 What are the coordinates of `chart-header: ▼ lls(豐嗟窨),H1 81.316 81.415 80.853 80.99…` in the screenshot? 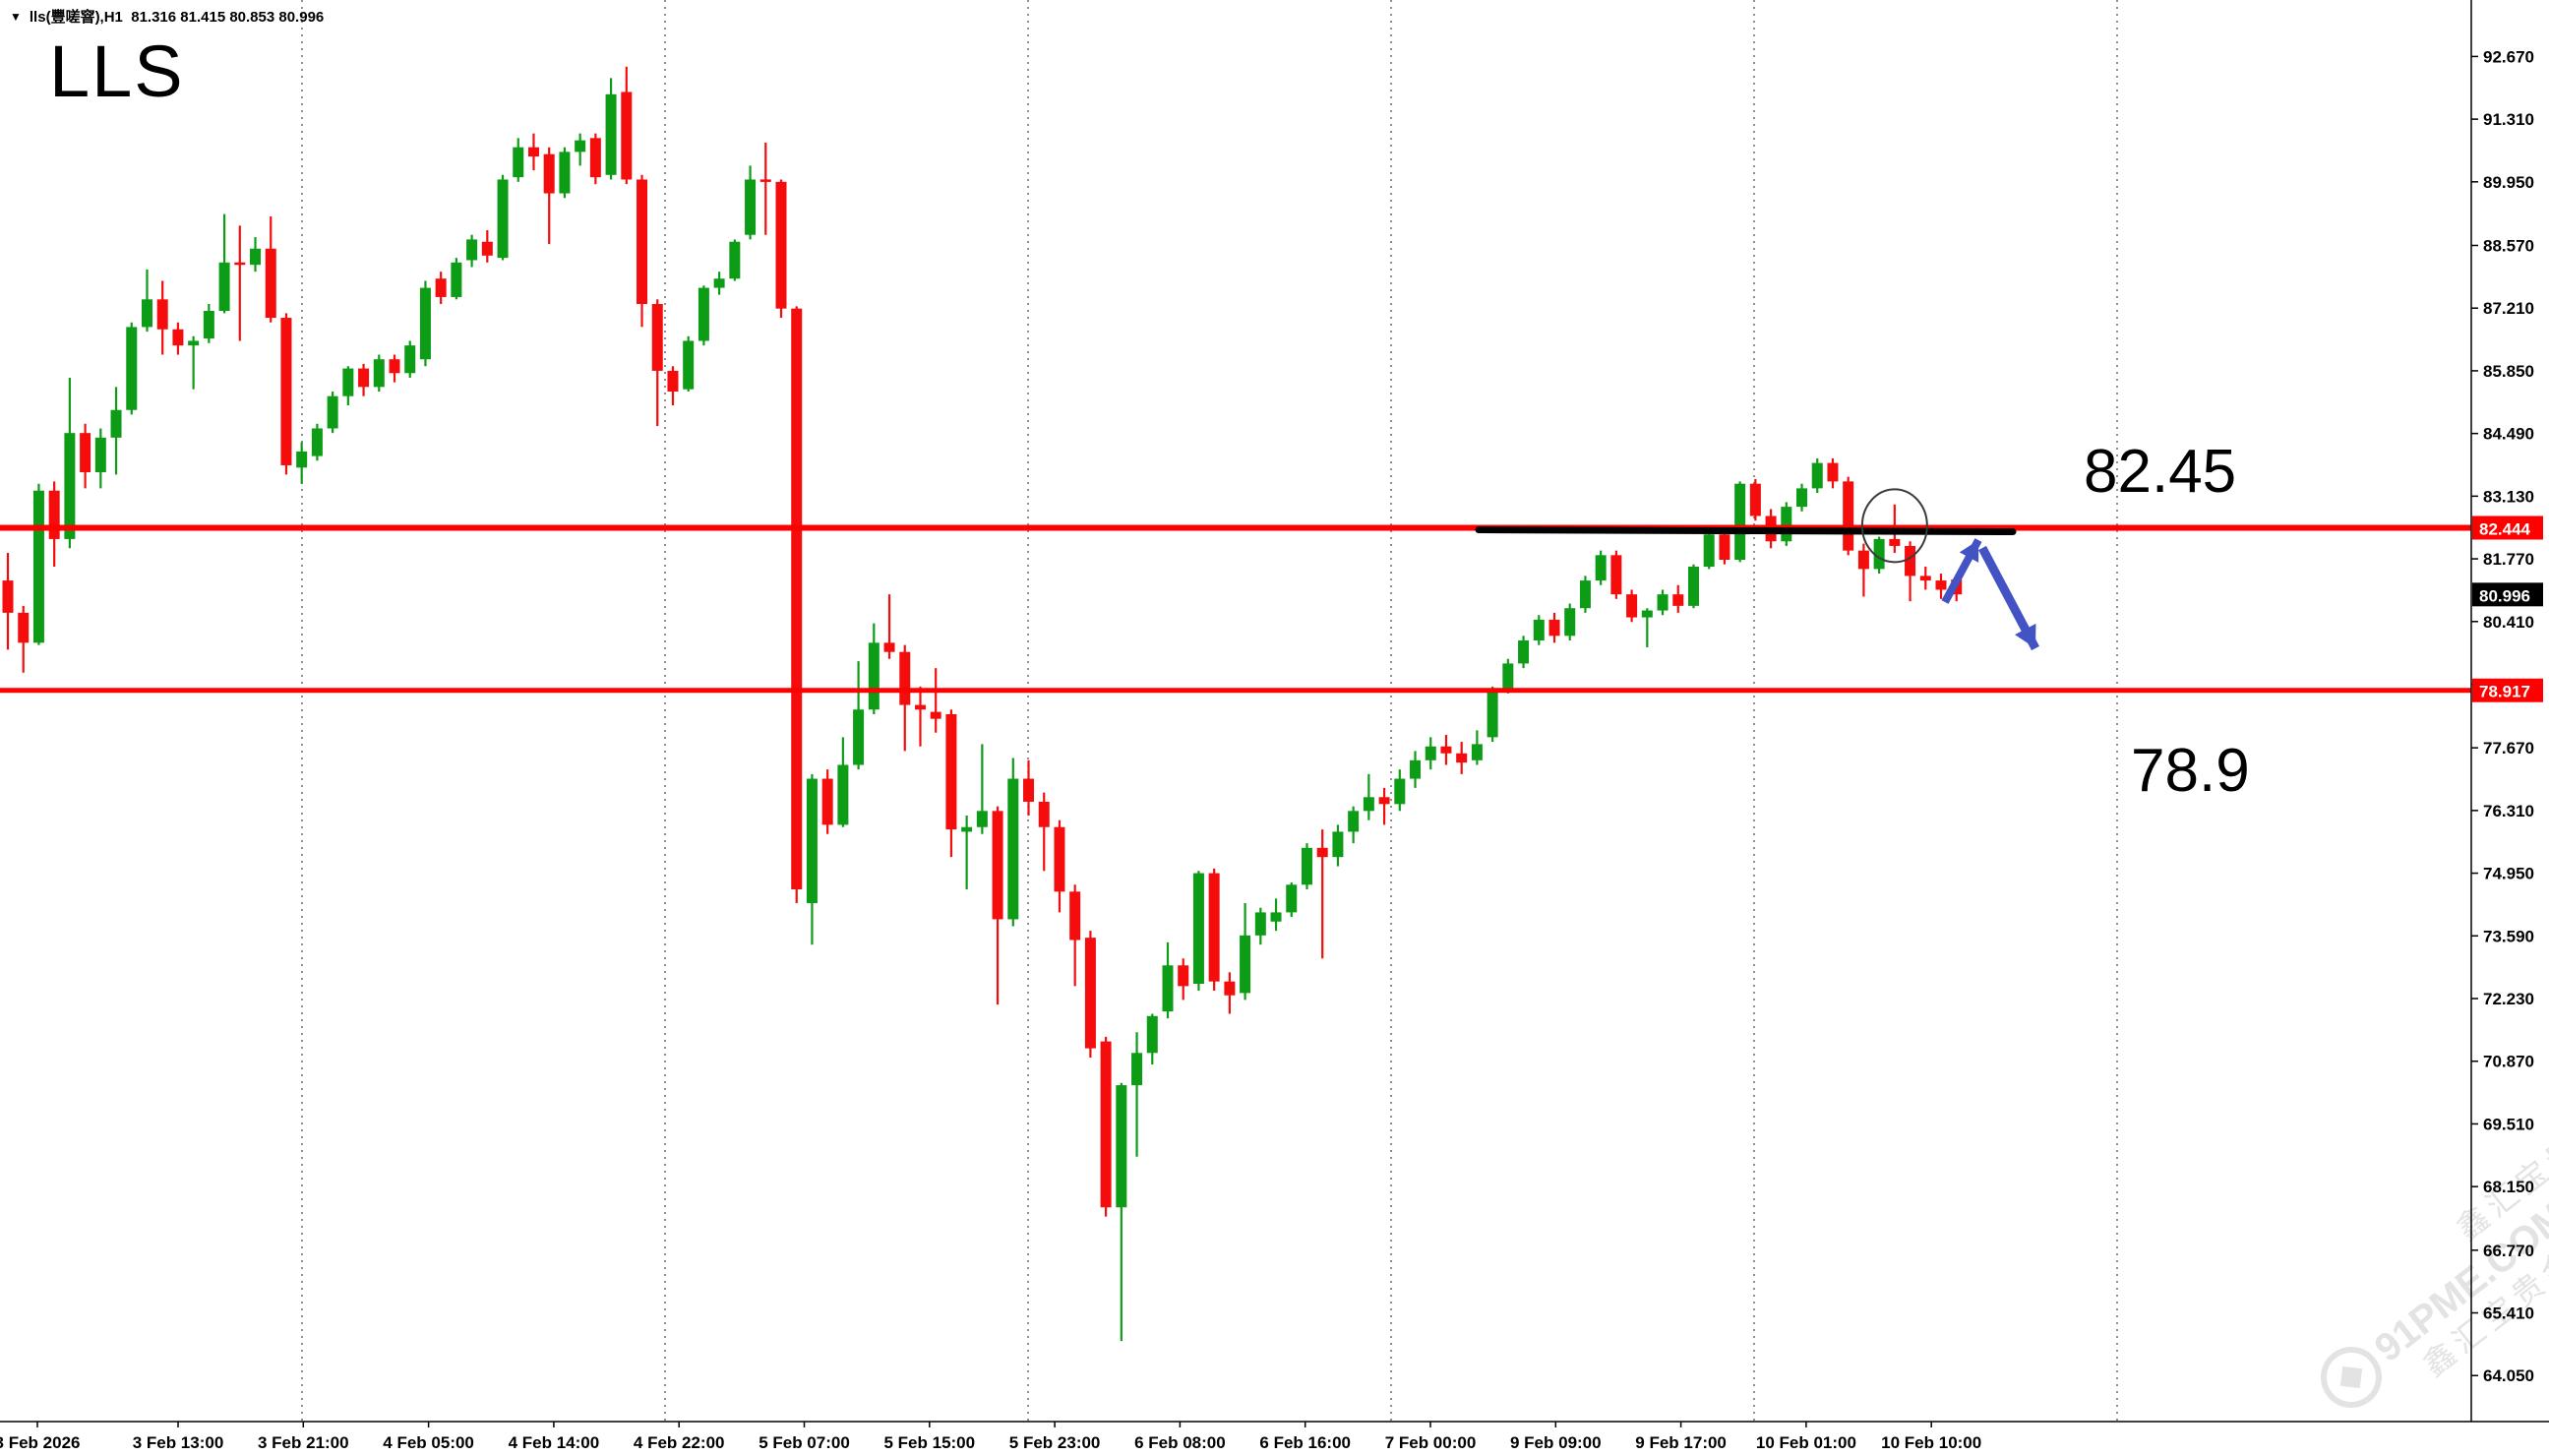 It's located at (167, 16).